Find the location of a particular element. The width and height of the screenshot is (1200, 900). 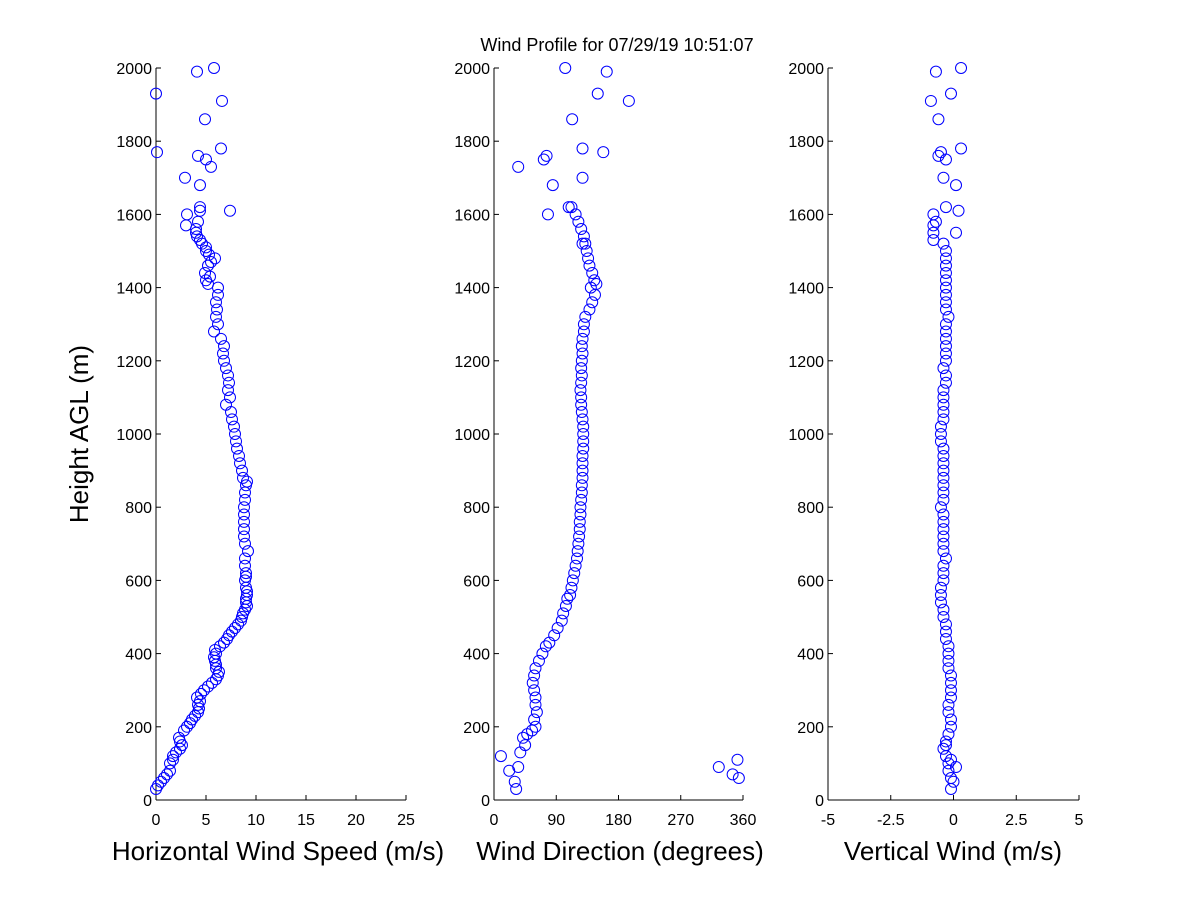

x-axis-label: Wind Direction (degrees) is located at coordinates (620, 851).